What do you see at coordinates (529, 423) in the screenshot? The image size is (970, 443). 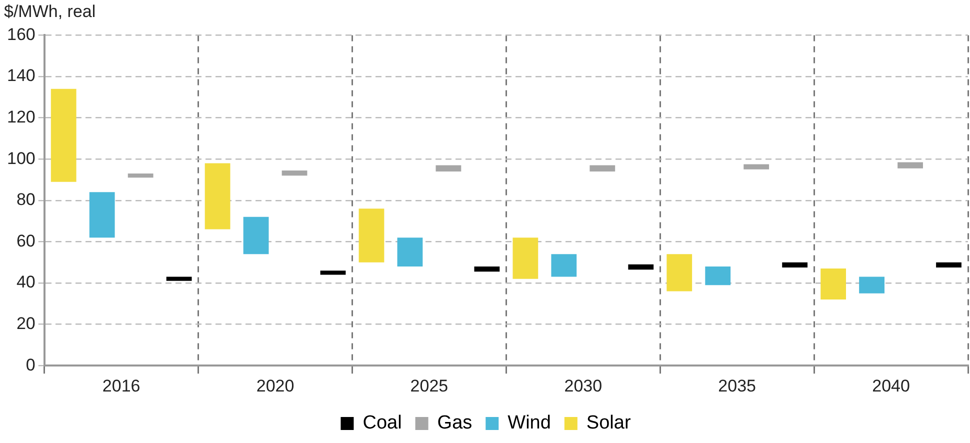 I see `legend-label: Wind` at bounding box center [529, 423].